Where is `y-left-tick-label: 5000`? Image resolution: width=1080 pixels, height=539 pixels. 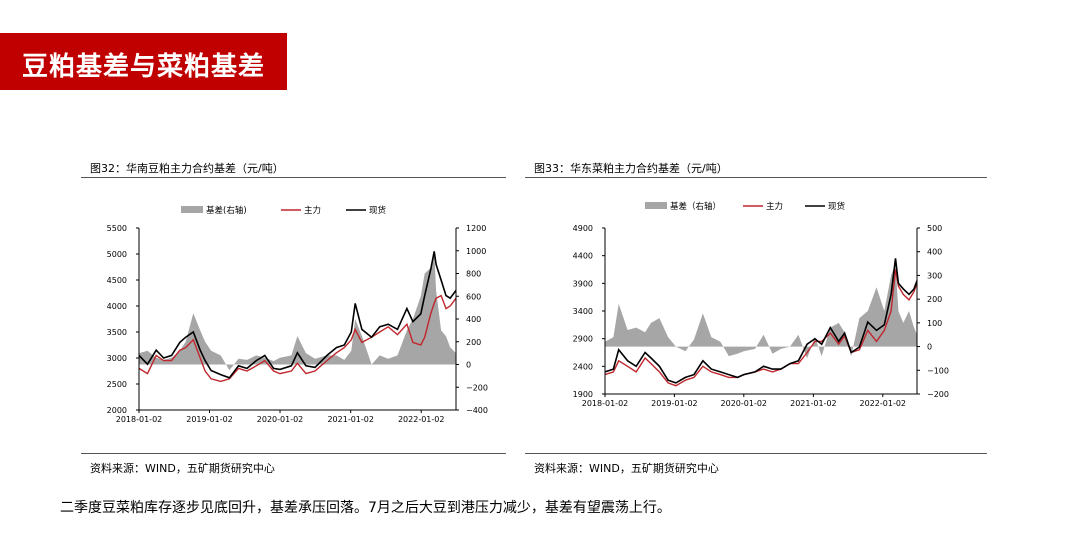
y-left-tick-label: 5000 is located at coordinates (117, 254).